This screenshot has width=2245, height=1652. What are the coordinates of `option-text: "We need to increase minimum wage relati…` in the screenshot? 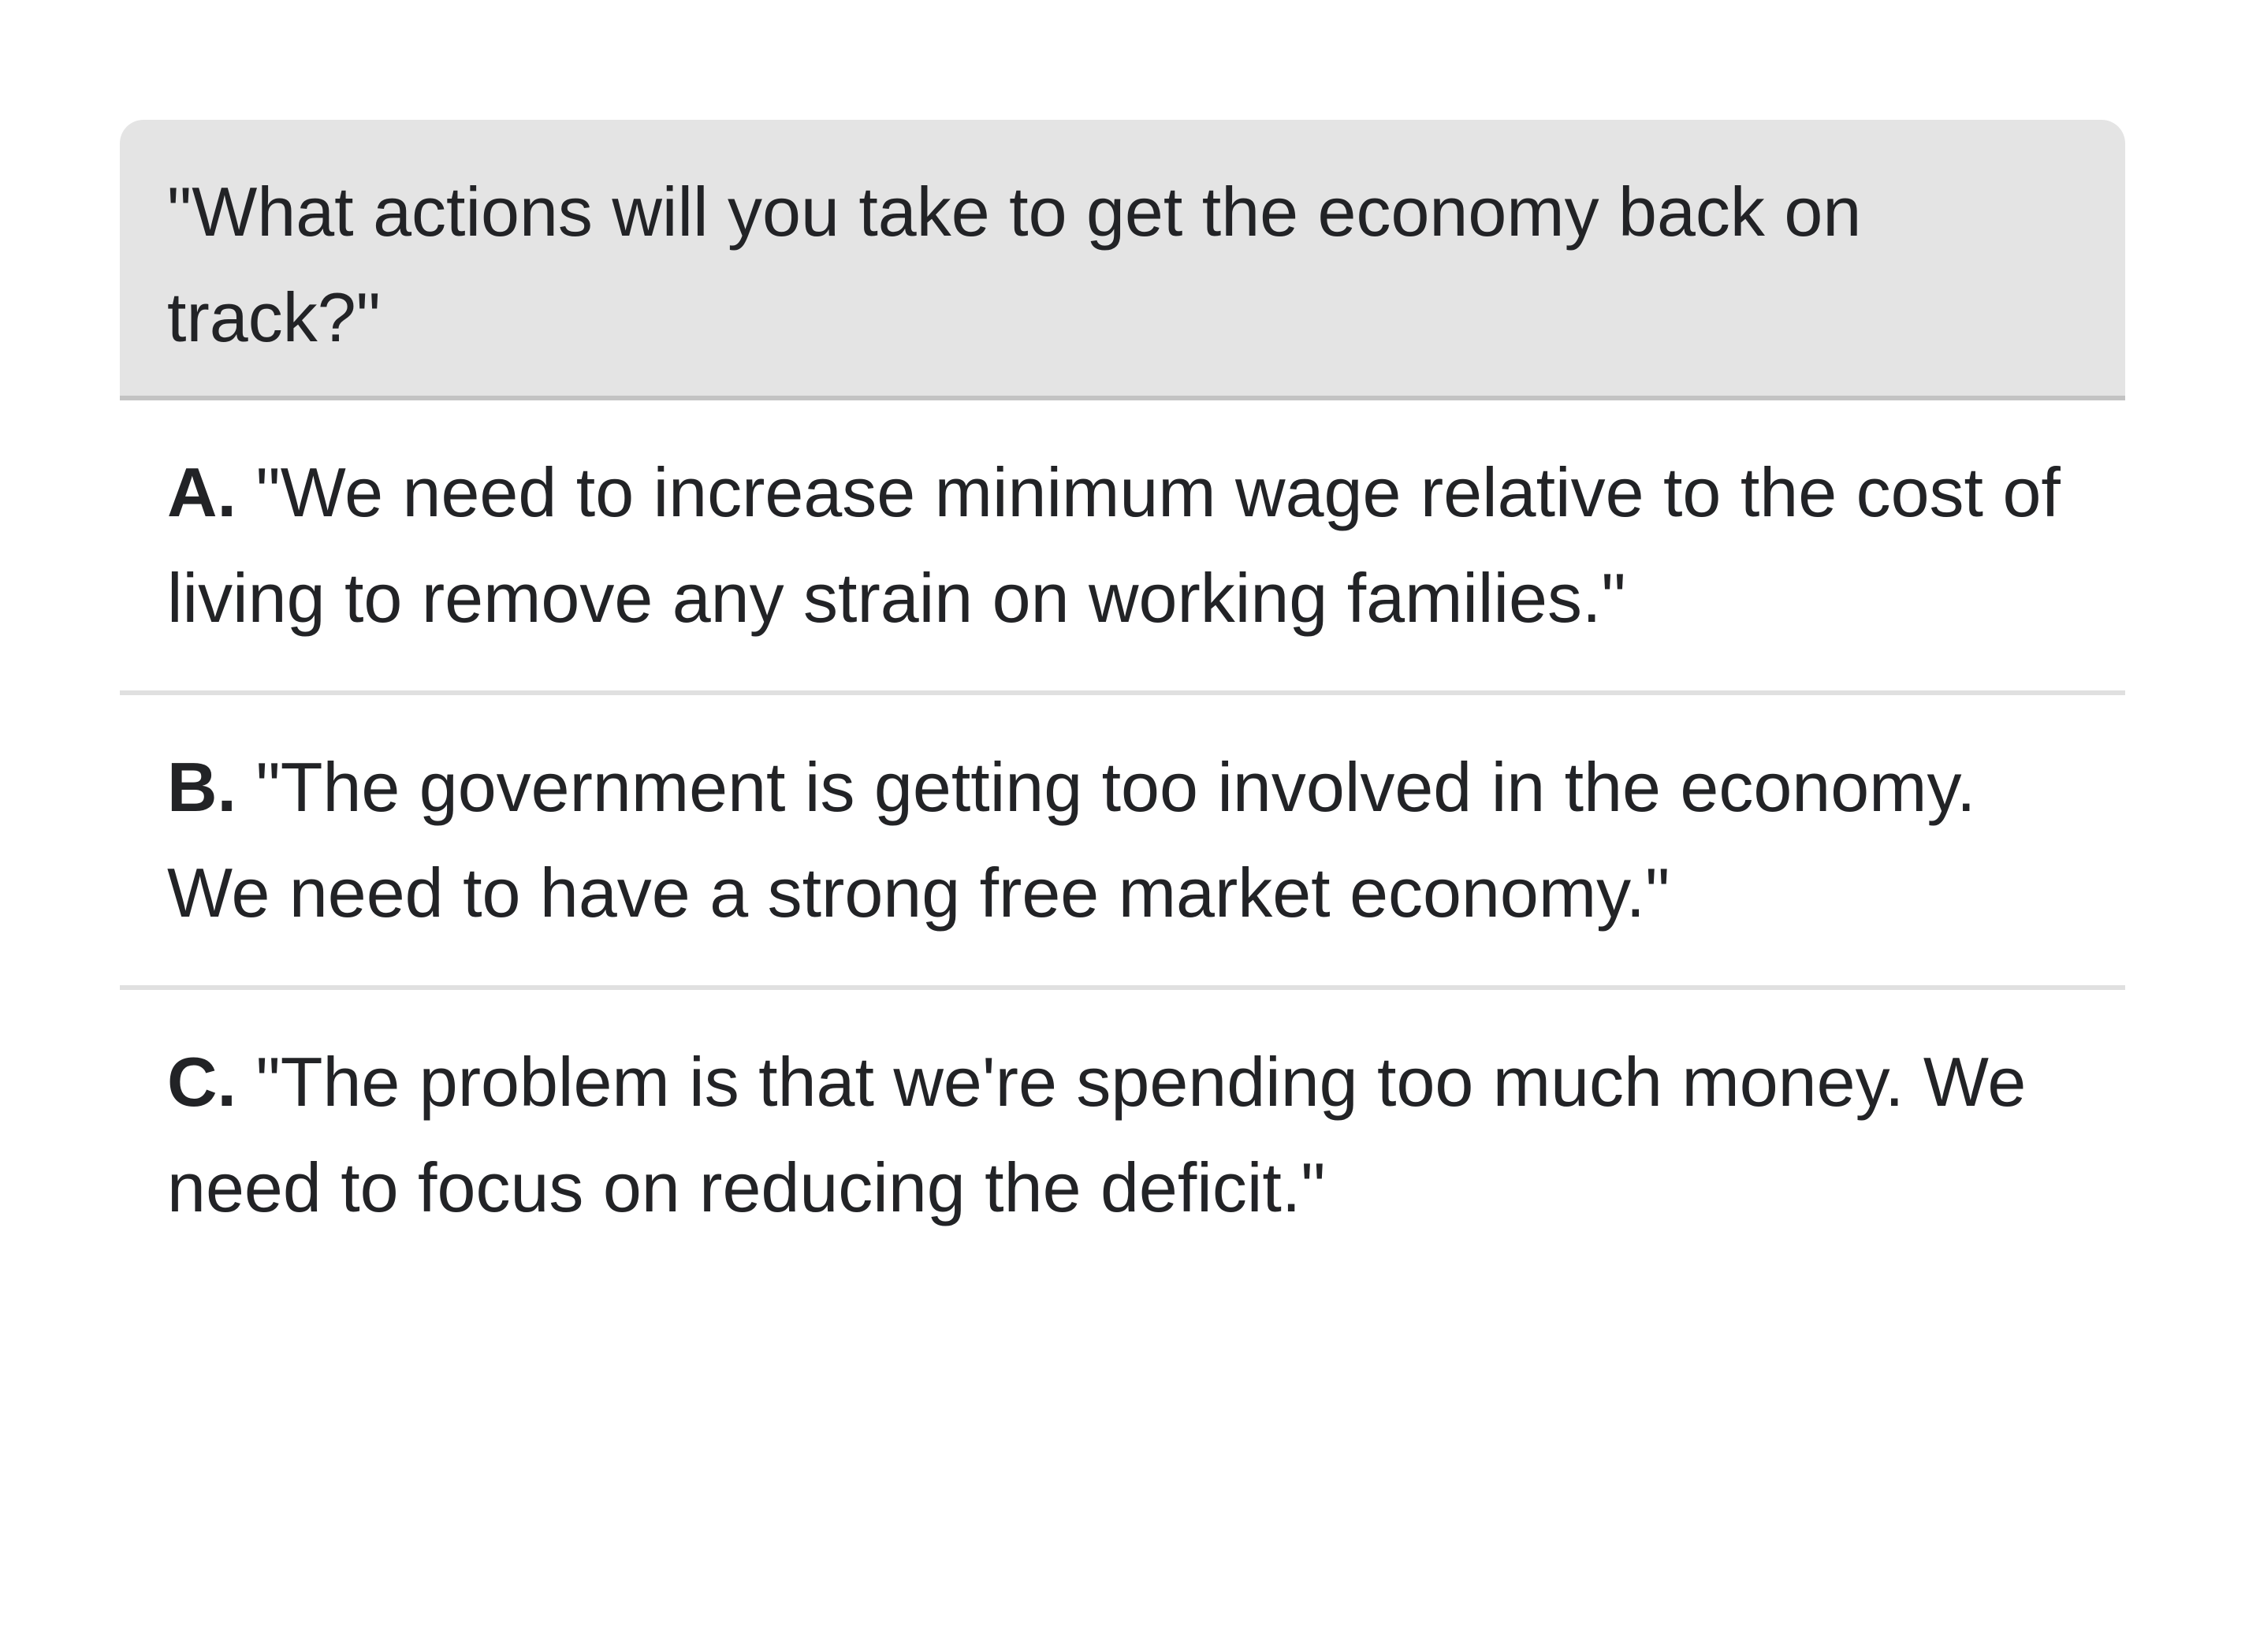 It's located at (1114, 545).